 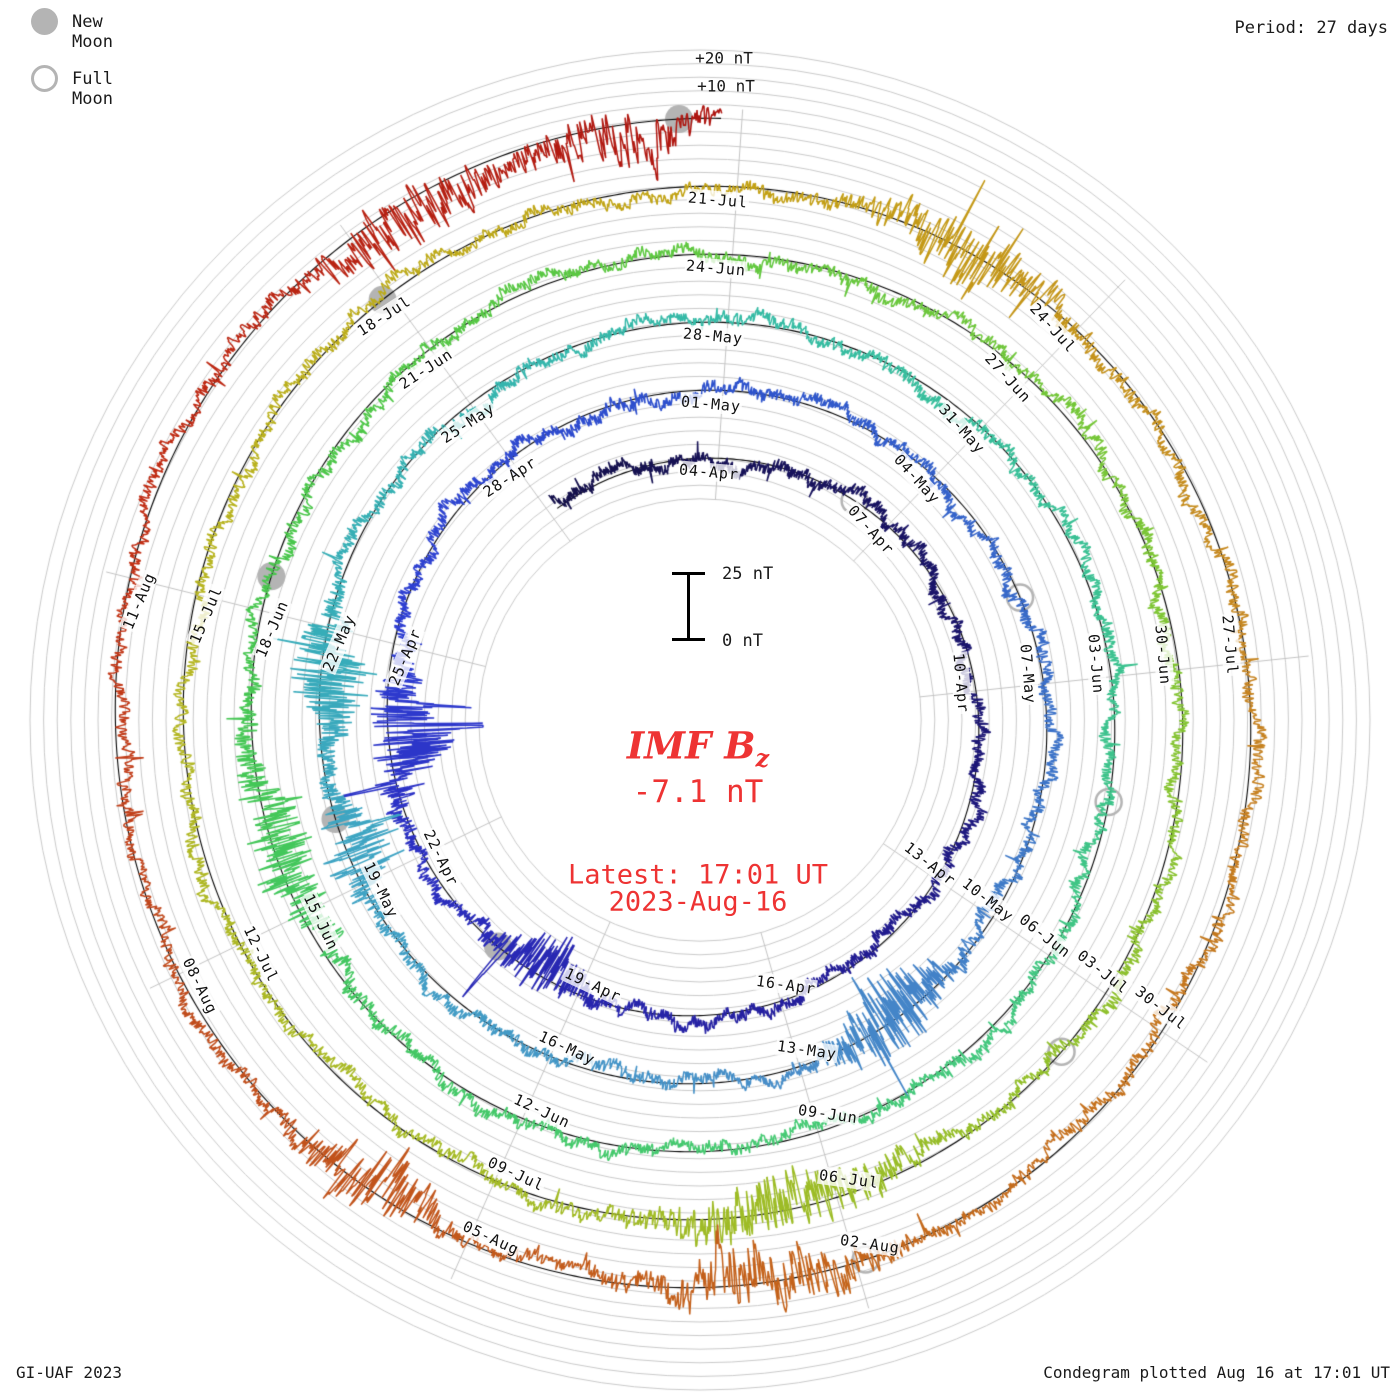 I want to click on center-title: IMF Bz, so click(x=698, y=747).